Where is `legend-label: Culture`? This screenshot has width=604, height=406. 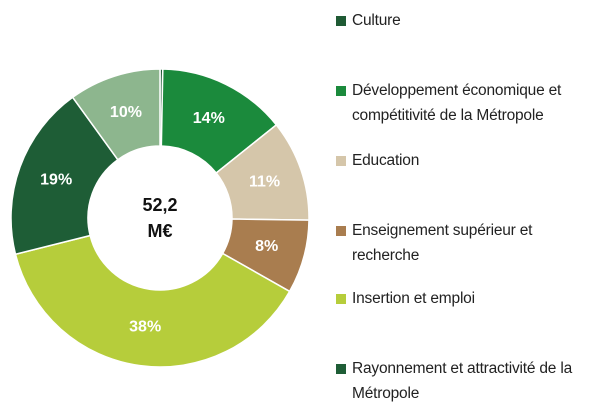
legend-label: Culture is located at coordinates (376, 20).